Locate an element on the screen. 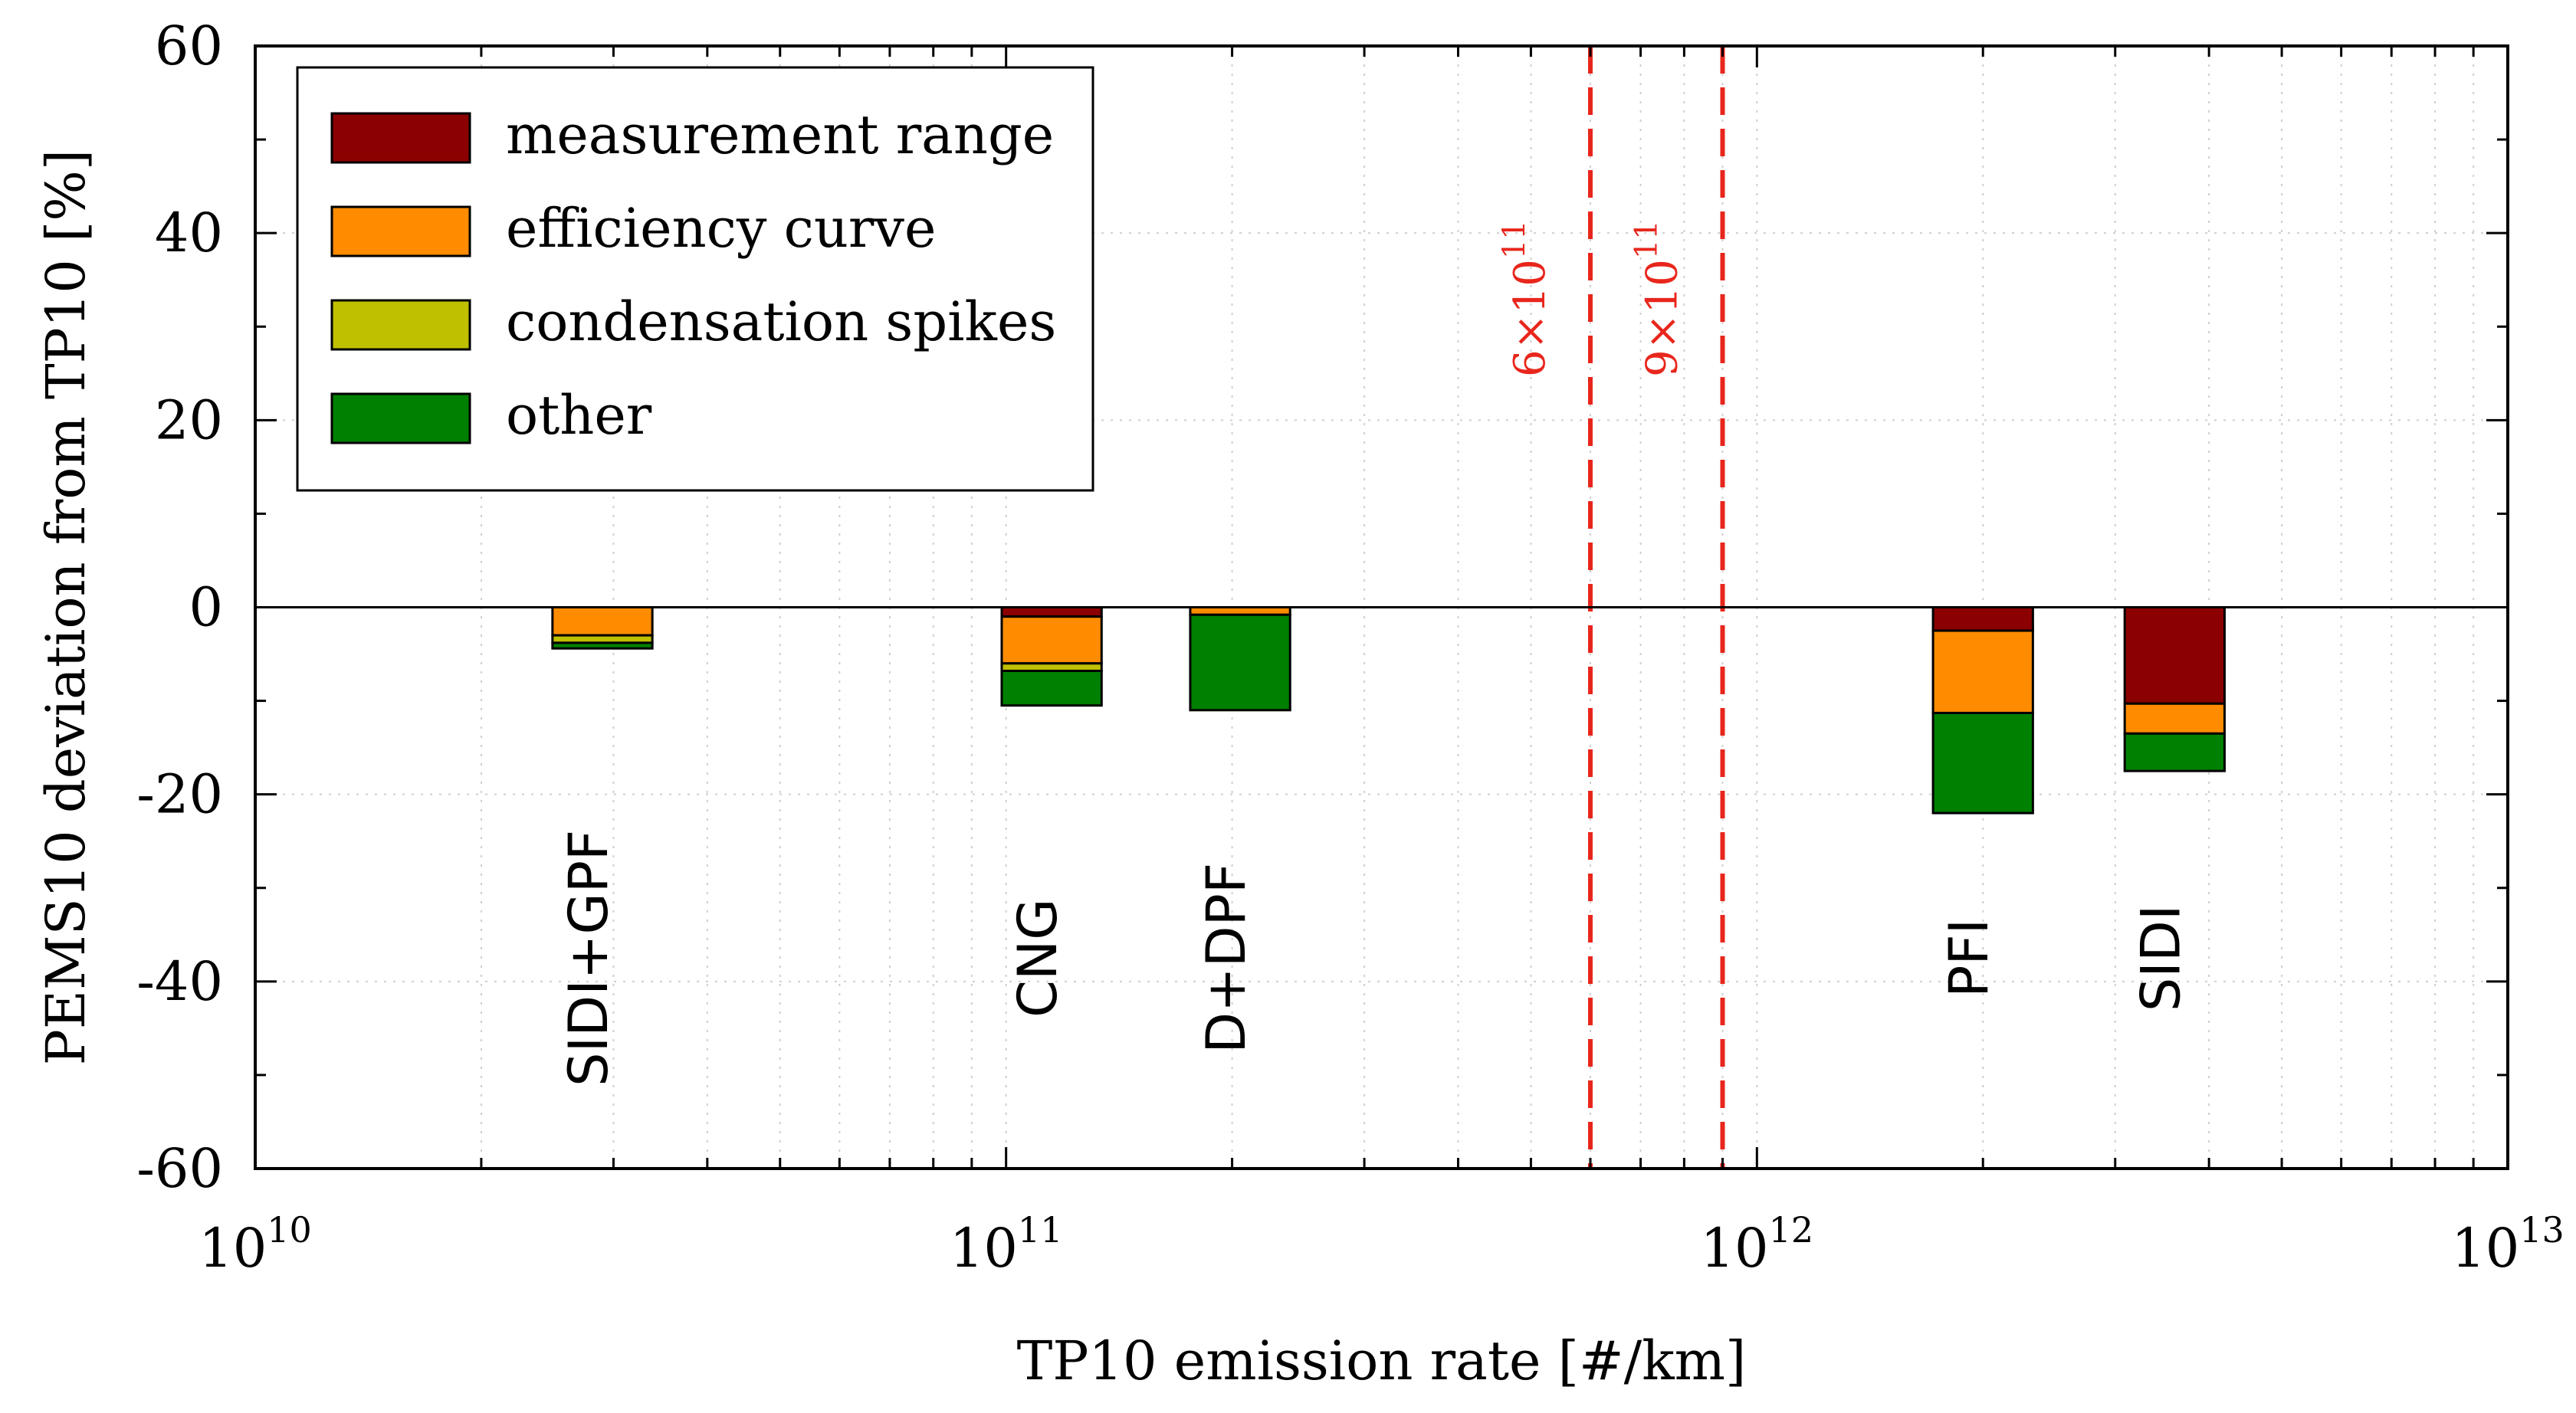 The width and height of the screenshot is (2576, 1413). x-tick-label: 1011 is located at coordinates (1006, 1244).